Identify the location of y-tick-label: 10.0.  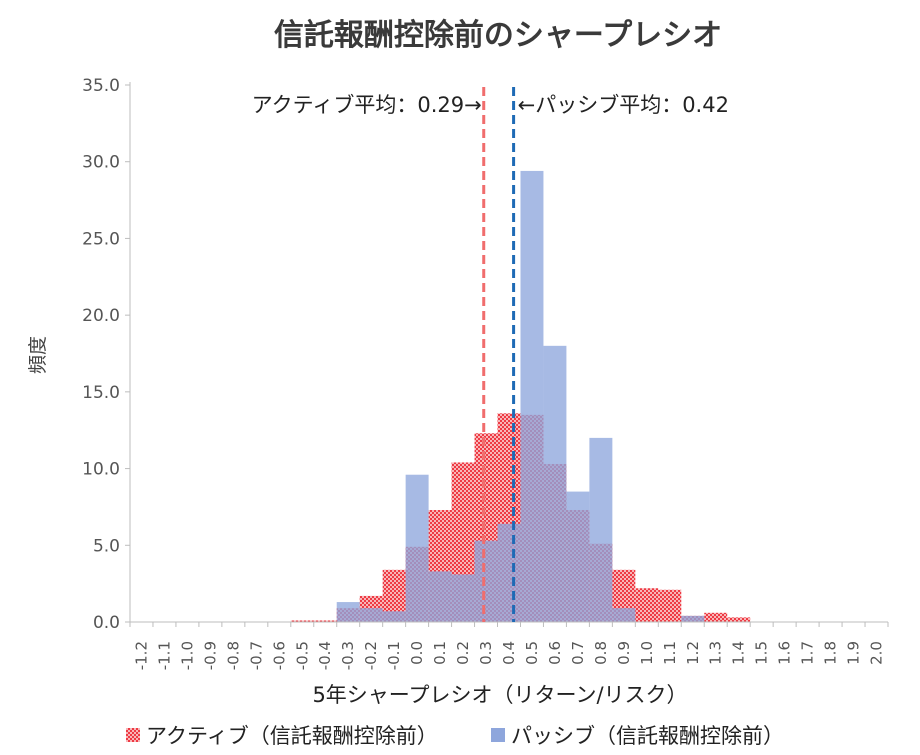
(101, 470).